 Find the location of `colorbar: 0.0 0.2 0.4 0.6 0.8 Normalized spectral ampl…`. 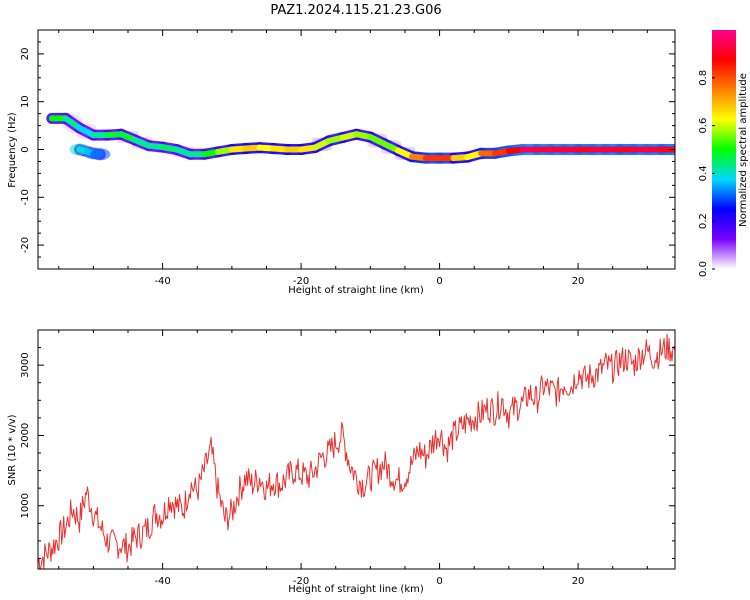

colorbar: 0.0 0.2 0.4 0.6 0.8 Normalized spectral ampl… is located at coordinates (723, 153).